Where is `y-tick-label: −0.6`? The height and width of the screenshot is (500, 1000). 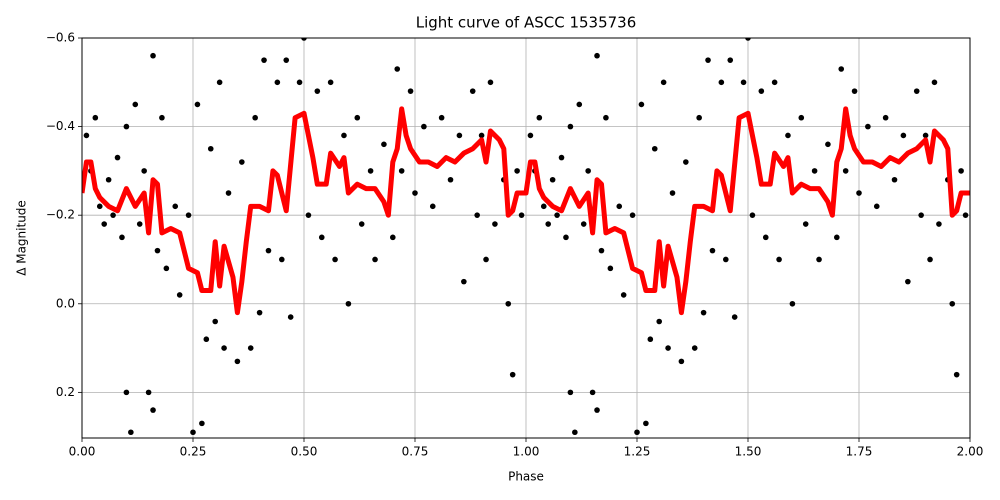 y-tick-label: −0.6 is located at coordinates (60, 38).